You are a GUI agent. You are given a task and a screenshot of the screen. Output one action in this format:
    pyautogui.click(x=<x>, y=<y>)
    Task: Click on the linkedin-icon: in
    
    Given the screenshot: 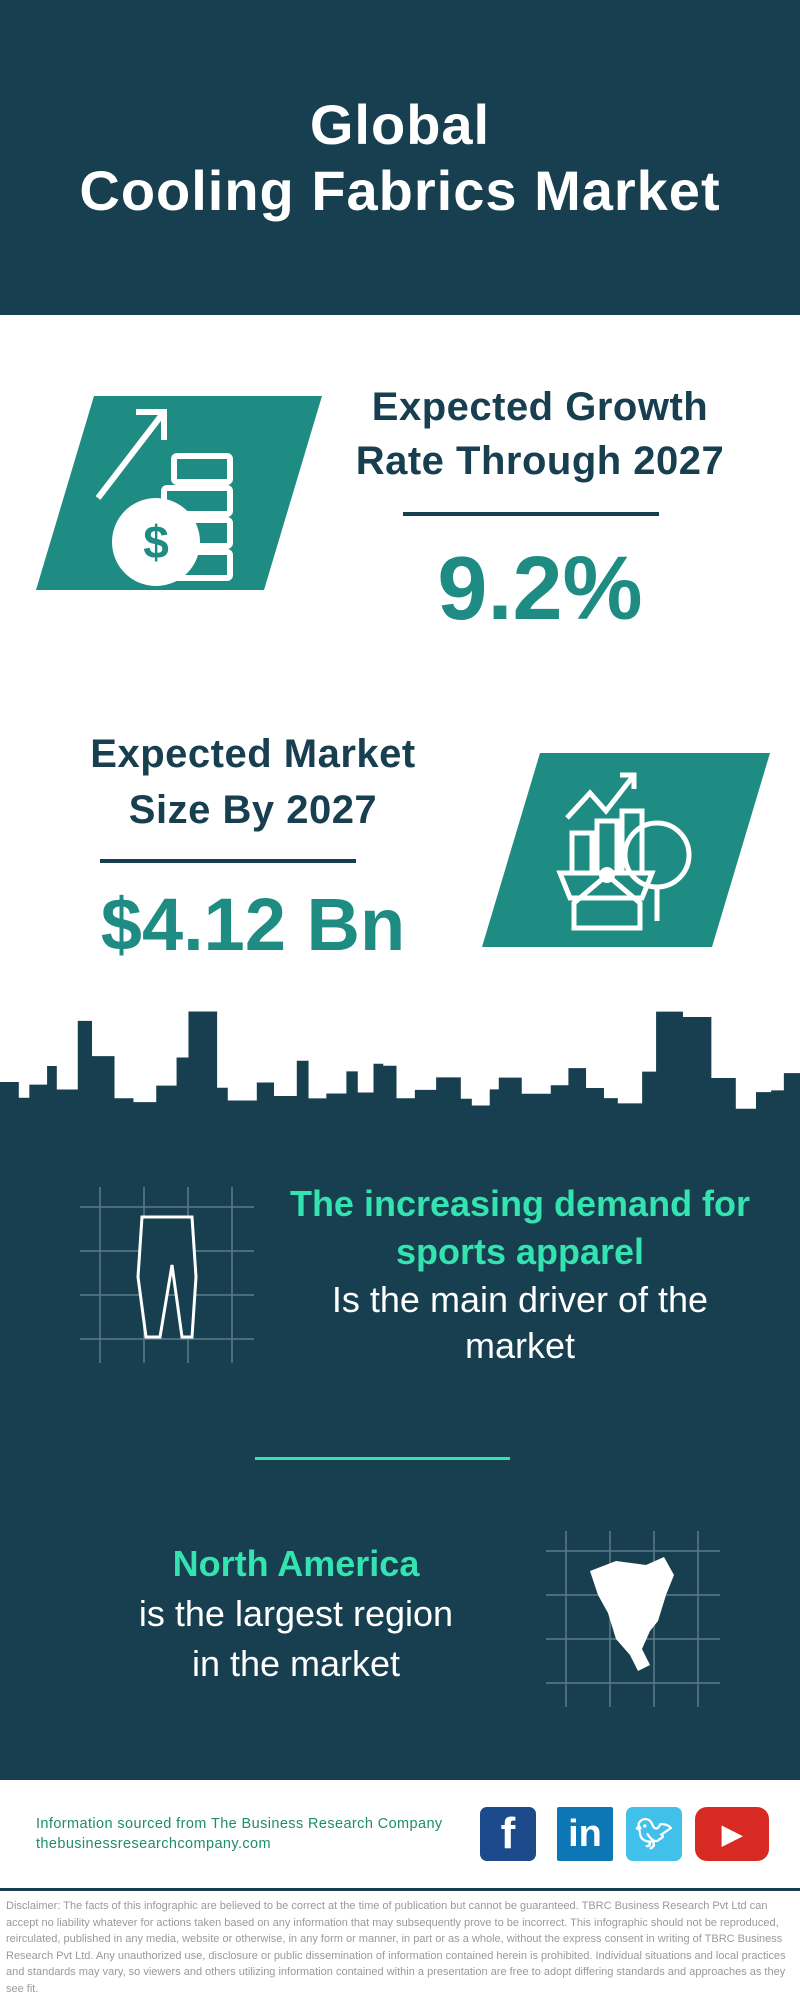 What is the action you would take?
    pyautogui.click(x=585, y=1834)
    